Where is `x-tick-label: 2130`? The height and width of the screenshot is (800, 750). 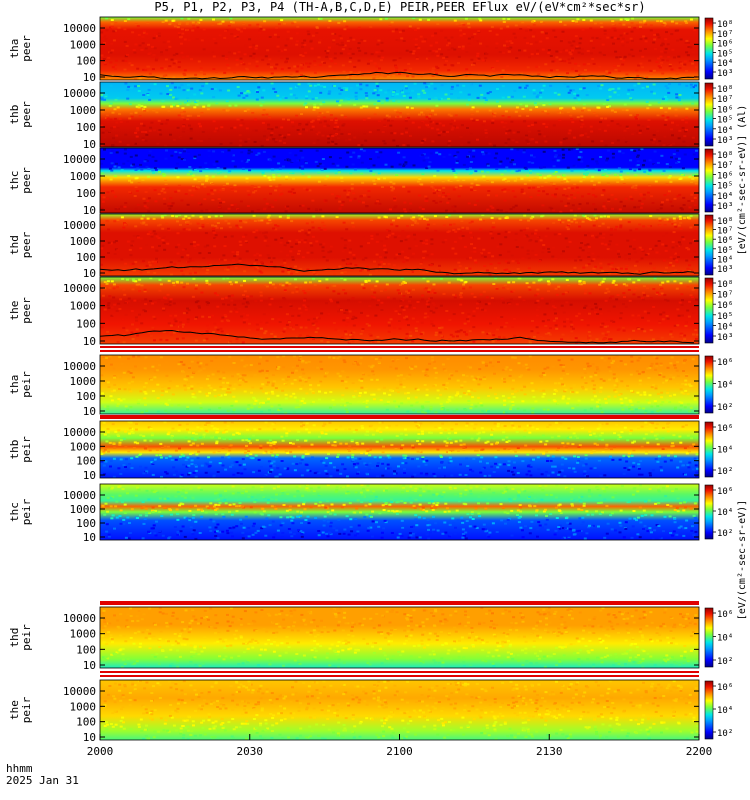 x-tick-label: 2130 is located at coordinates (549, 751).